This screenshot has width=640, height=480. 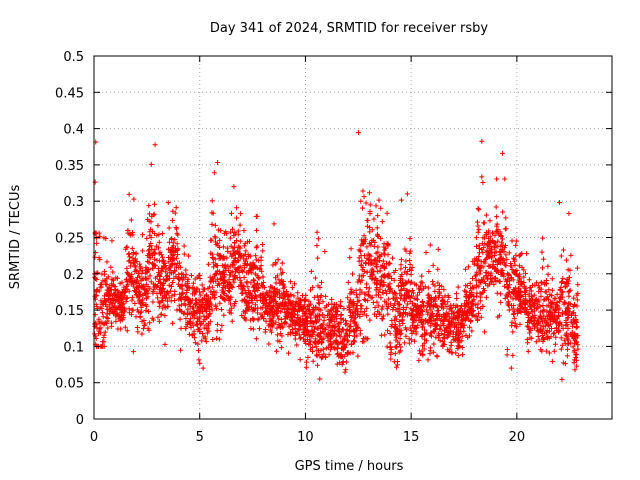 I want to click on x-tick-label: 5, so click(x=200, y=437).